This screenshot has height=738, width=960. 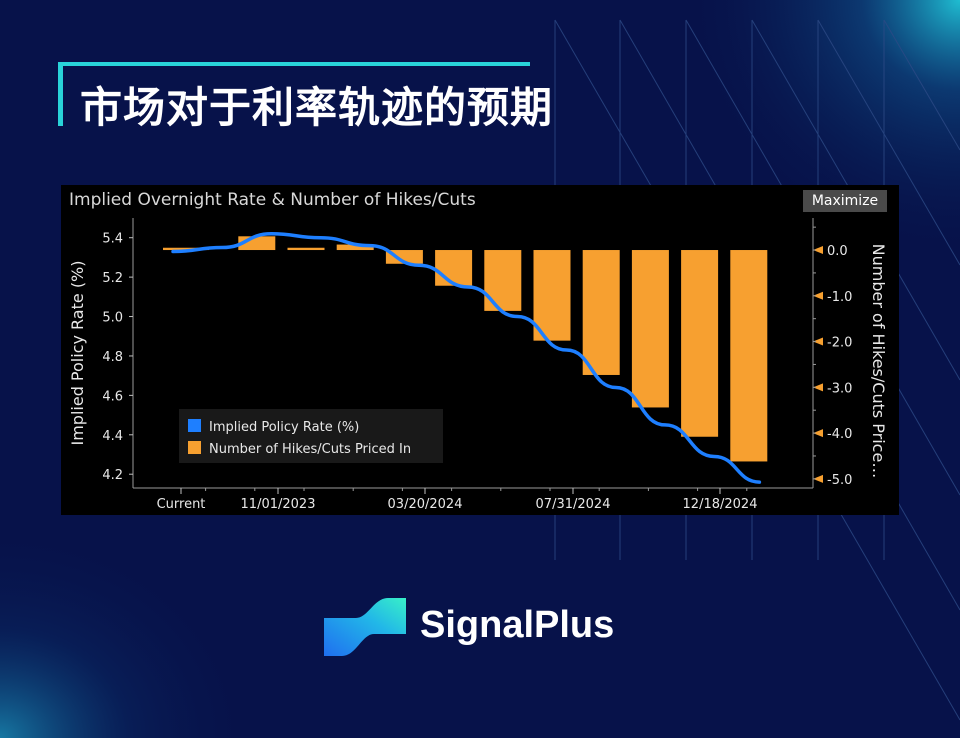 I want to click on x-tick-label: 11/01/2023, so click(x=278, y=504).